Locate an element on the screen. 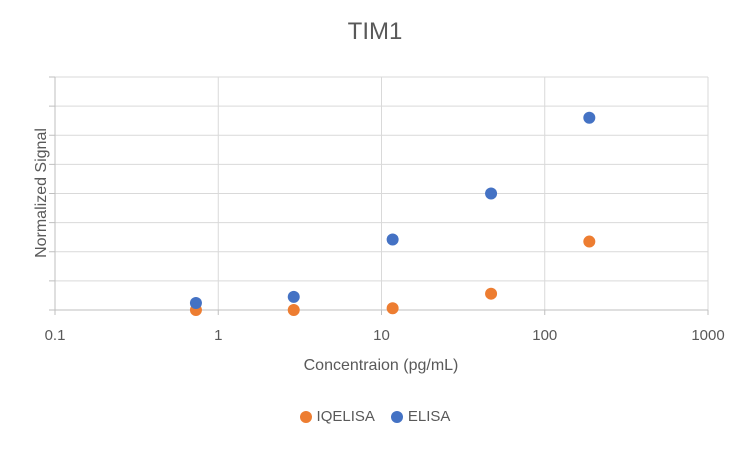  x-tick-label: 10 is located at coordinates (381, 335).